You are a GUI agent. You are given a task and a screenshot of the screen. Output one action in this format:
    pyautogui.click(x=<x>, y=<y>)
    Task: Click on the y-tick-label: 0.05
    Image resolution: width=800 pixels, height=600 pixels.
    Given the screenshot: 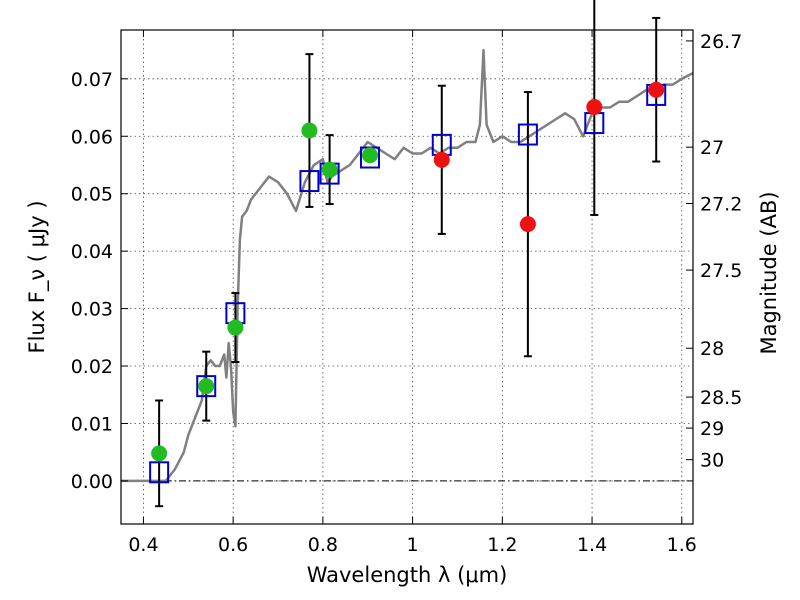 What is the action you would take?
    pyautogui.click(x=92, y=195)
    